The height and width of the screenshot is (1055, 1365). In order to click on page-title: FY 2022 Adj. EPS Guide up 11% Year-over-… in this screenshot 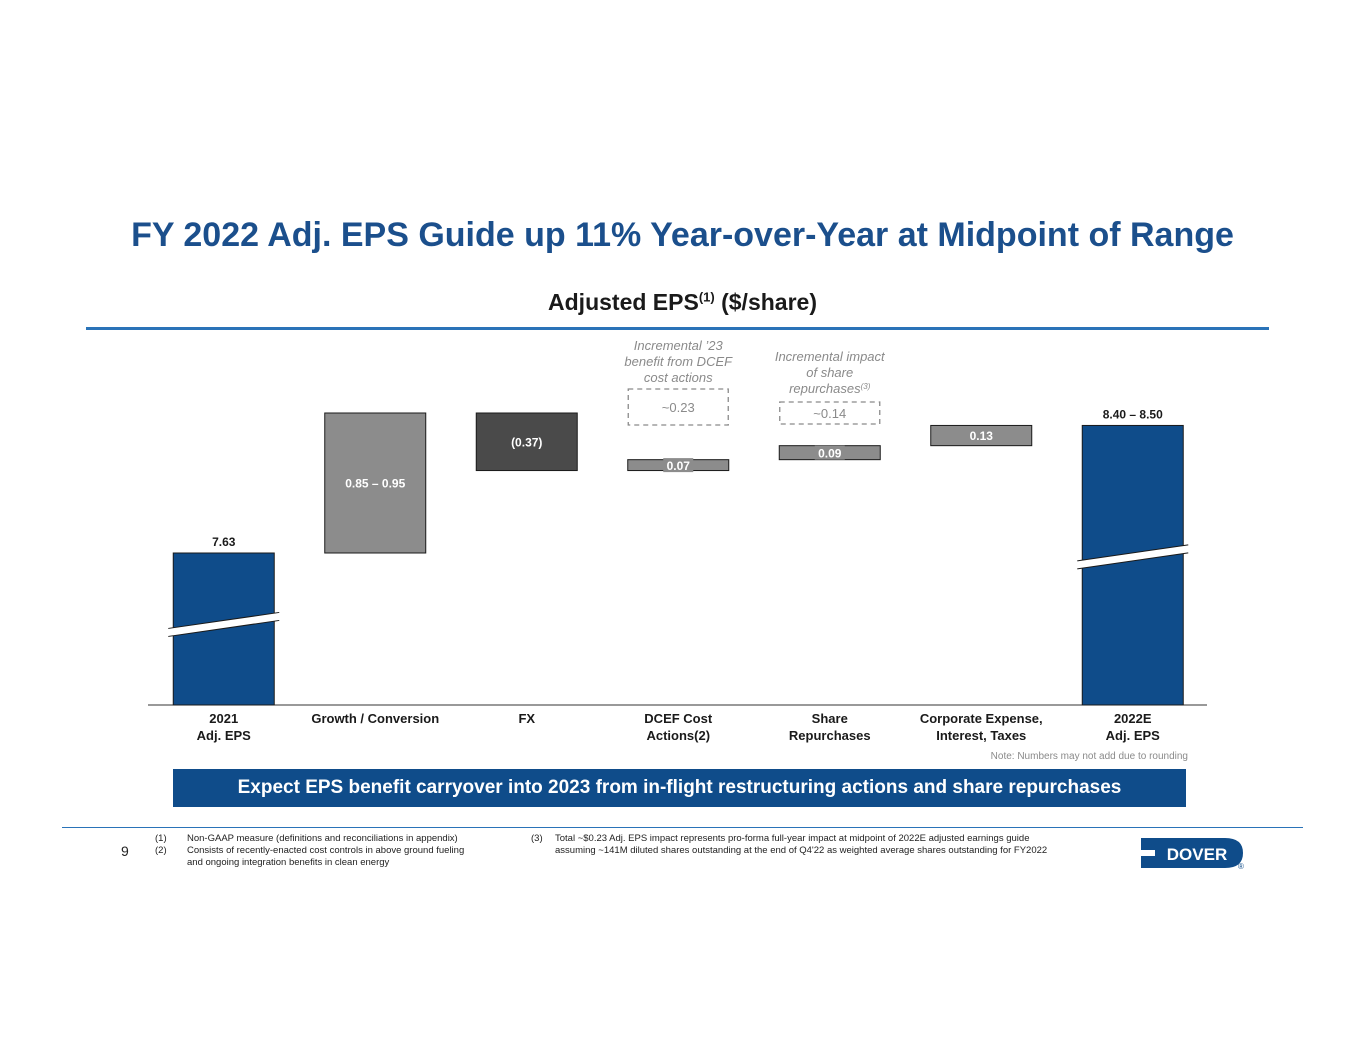, I will do `click(682, 235)`.